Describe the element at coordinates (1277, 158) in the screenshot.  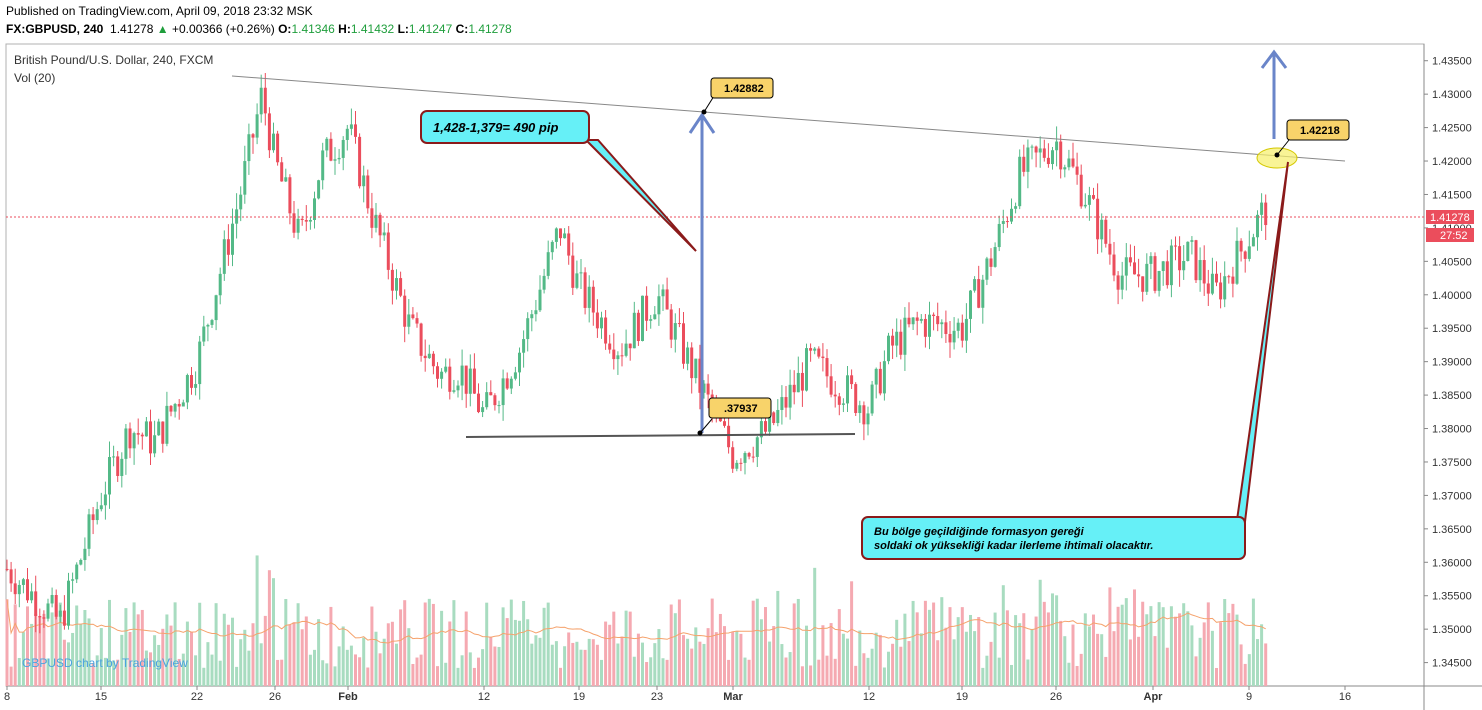
I see `breakout-zone-highlight` at that location.